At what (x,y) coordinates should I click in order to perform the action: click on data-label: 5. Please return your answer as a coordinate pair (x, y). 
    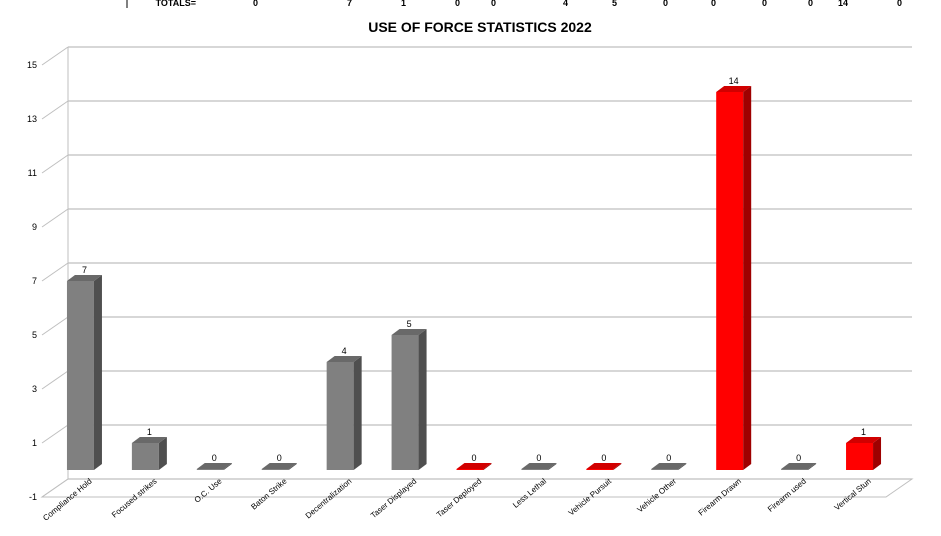
    Looking at the image, I should click on (409, 324).